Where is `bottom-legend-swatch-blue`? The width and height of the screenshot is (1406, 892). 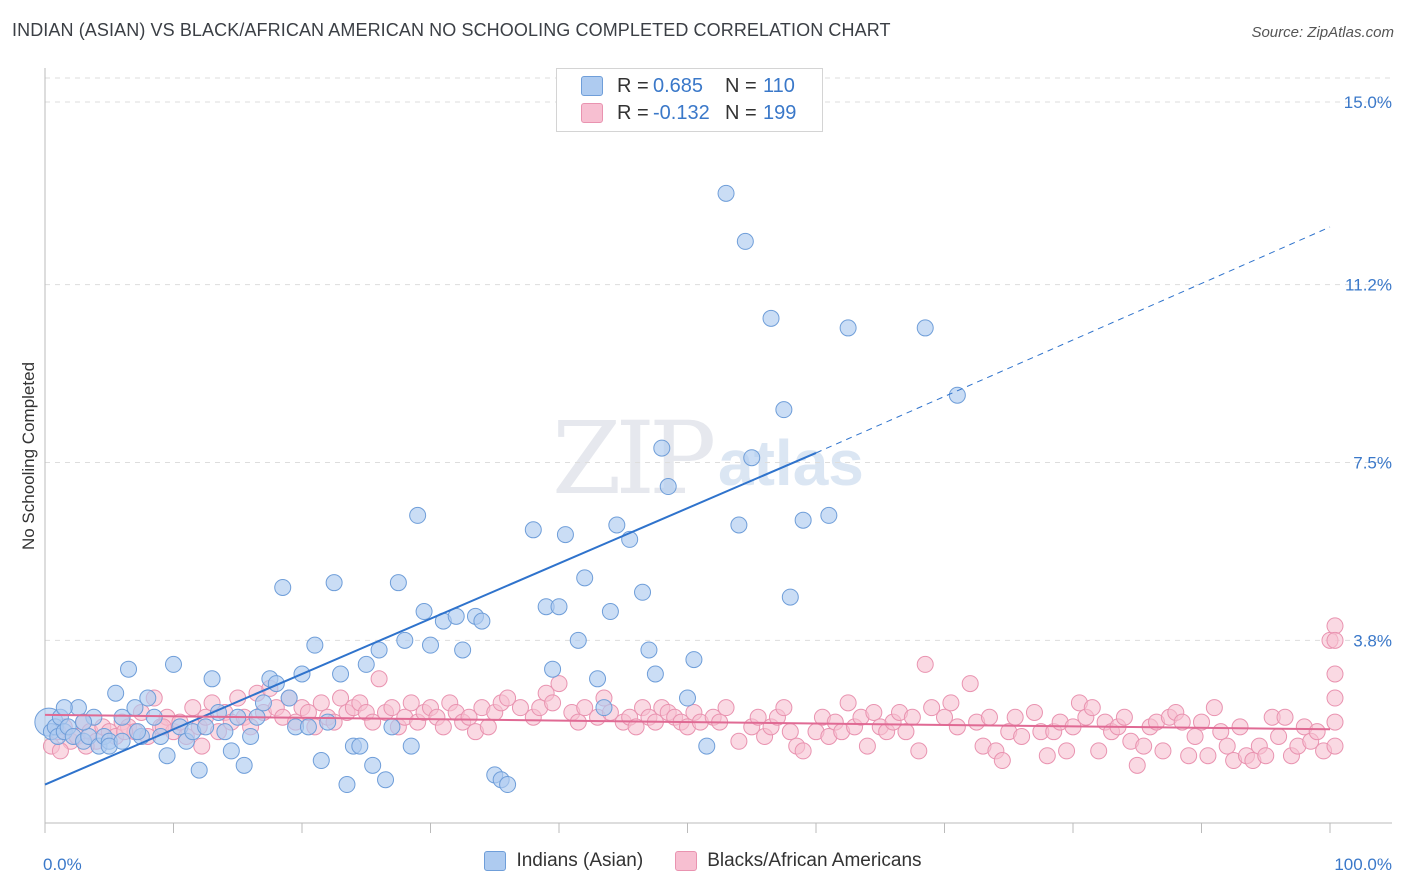 bottom-legend-swatch-blue is located at coordinates (495, 861).